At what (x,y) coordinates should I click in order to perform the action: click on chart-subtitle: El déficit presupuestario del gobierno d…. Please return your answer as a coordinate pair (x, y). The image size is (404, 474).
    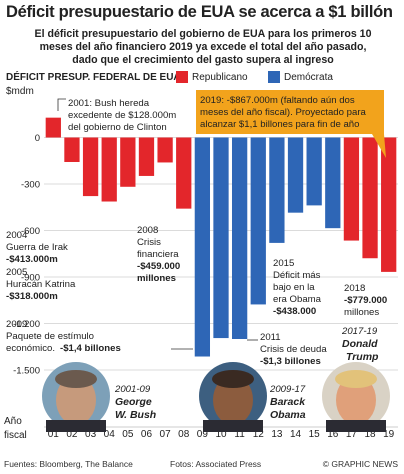
    Looking at the image, I should click on (203, 47).